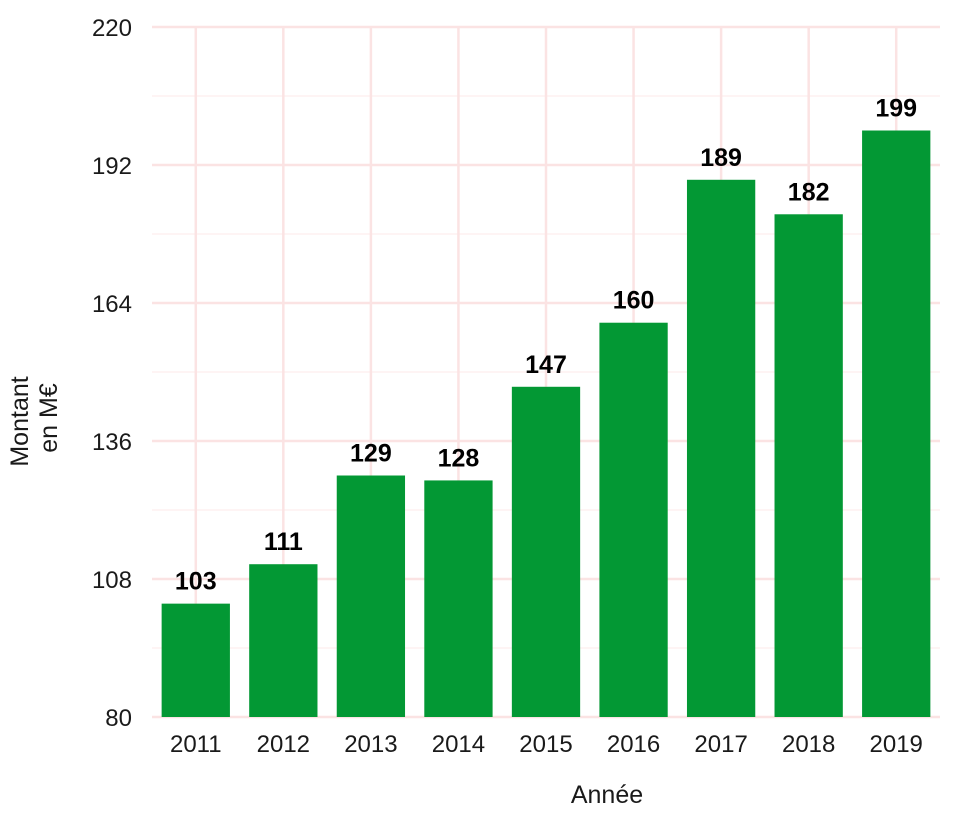 Image resolution: width=963 pixels, height=816 pixels. Describe the element at coordinates (546, 365) in the screenshot. I see `bar-value-label-2015: 147` at that location.